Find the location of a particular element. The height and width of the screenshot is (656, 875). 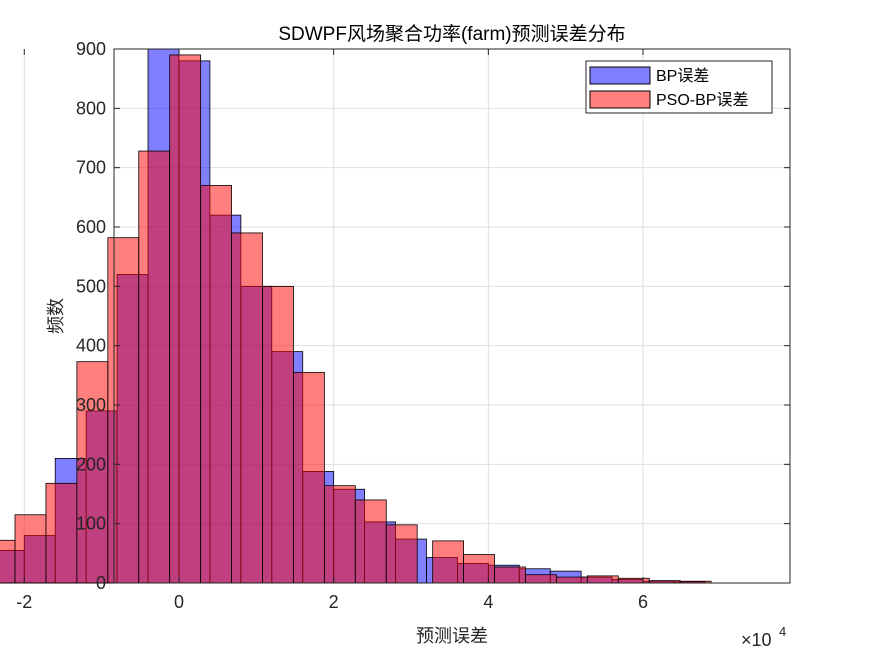

legend-swatch-bp is located at coordinates (620, 75).